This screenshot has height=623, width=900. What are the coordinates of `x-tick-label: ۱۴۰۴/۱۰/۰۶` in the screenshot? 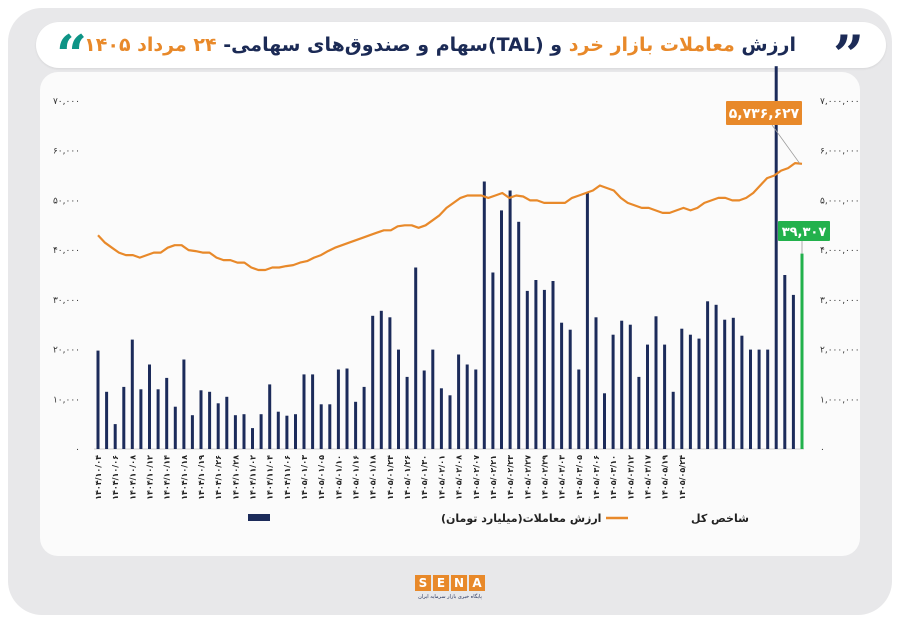 It's located at (115, 477).